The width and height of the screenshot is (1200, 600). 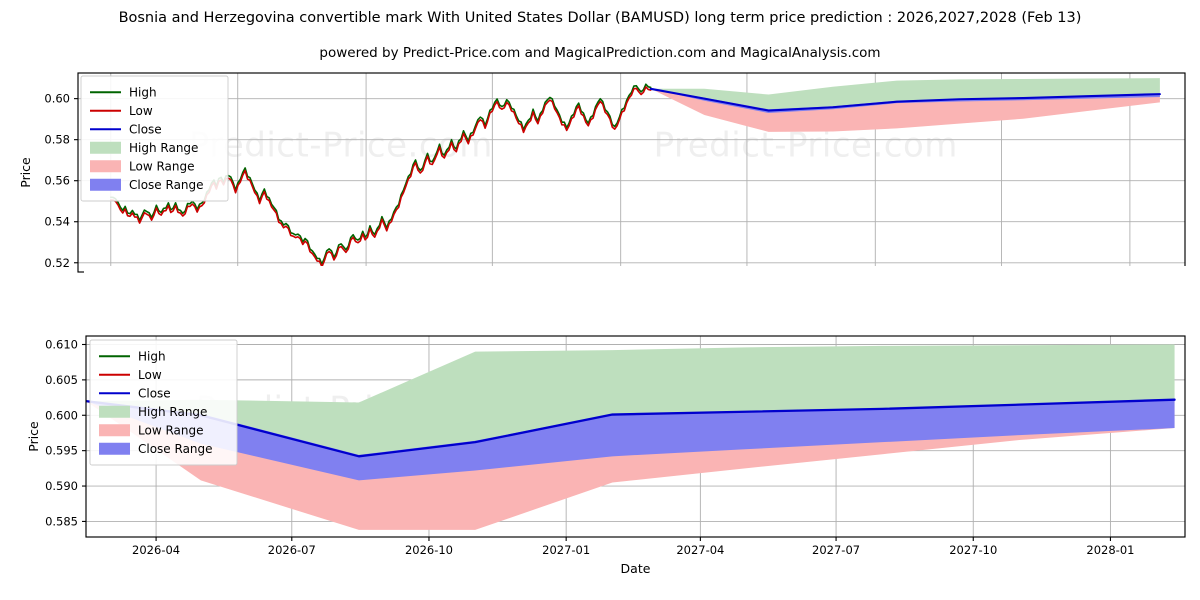 I want to click on y-tick-label: 0.610, so click(x=61, y=344).